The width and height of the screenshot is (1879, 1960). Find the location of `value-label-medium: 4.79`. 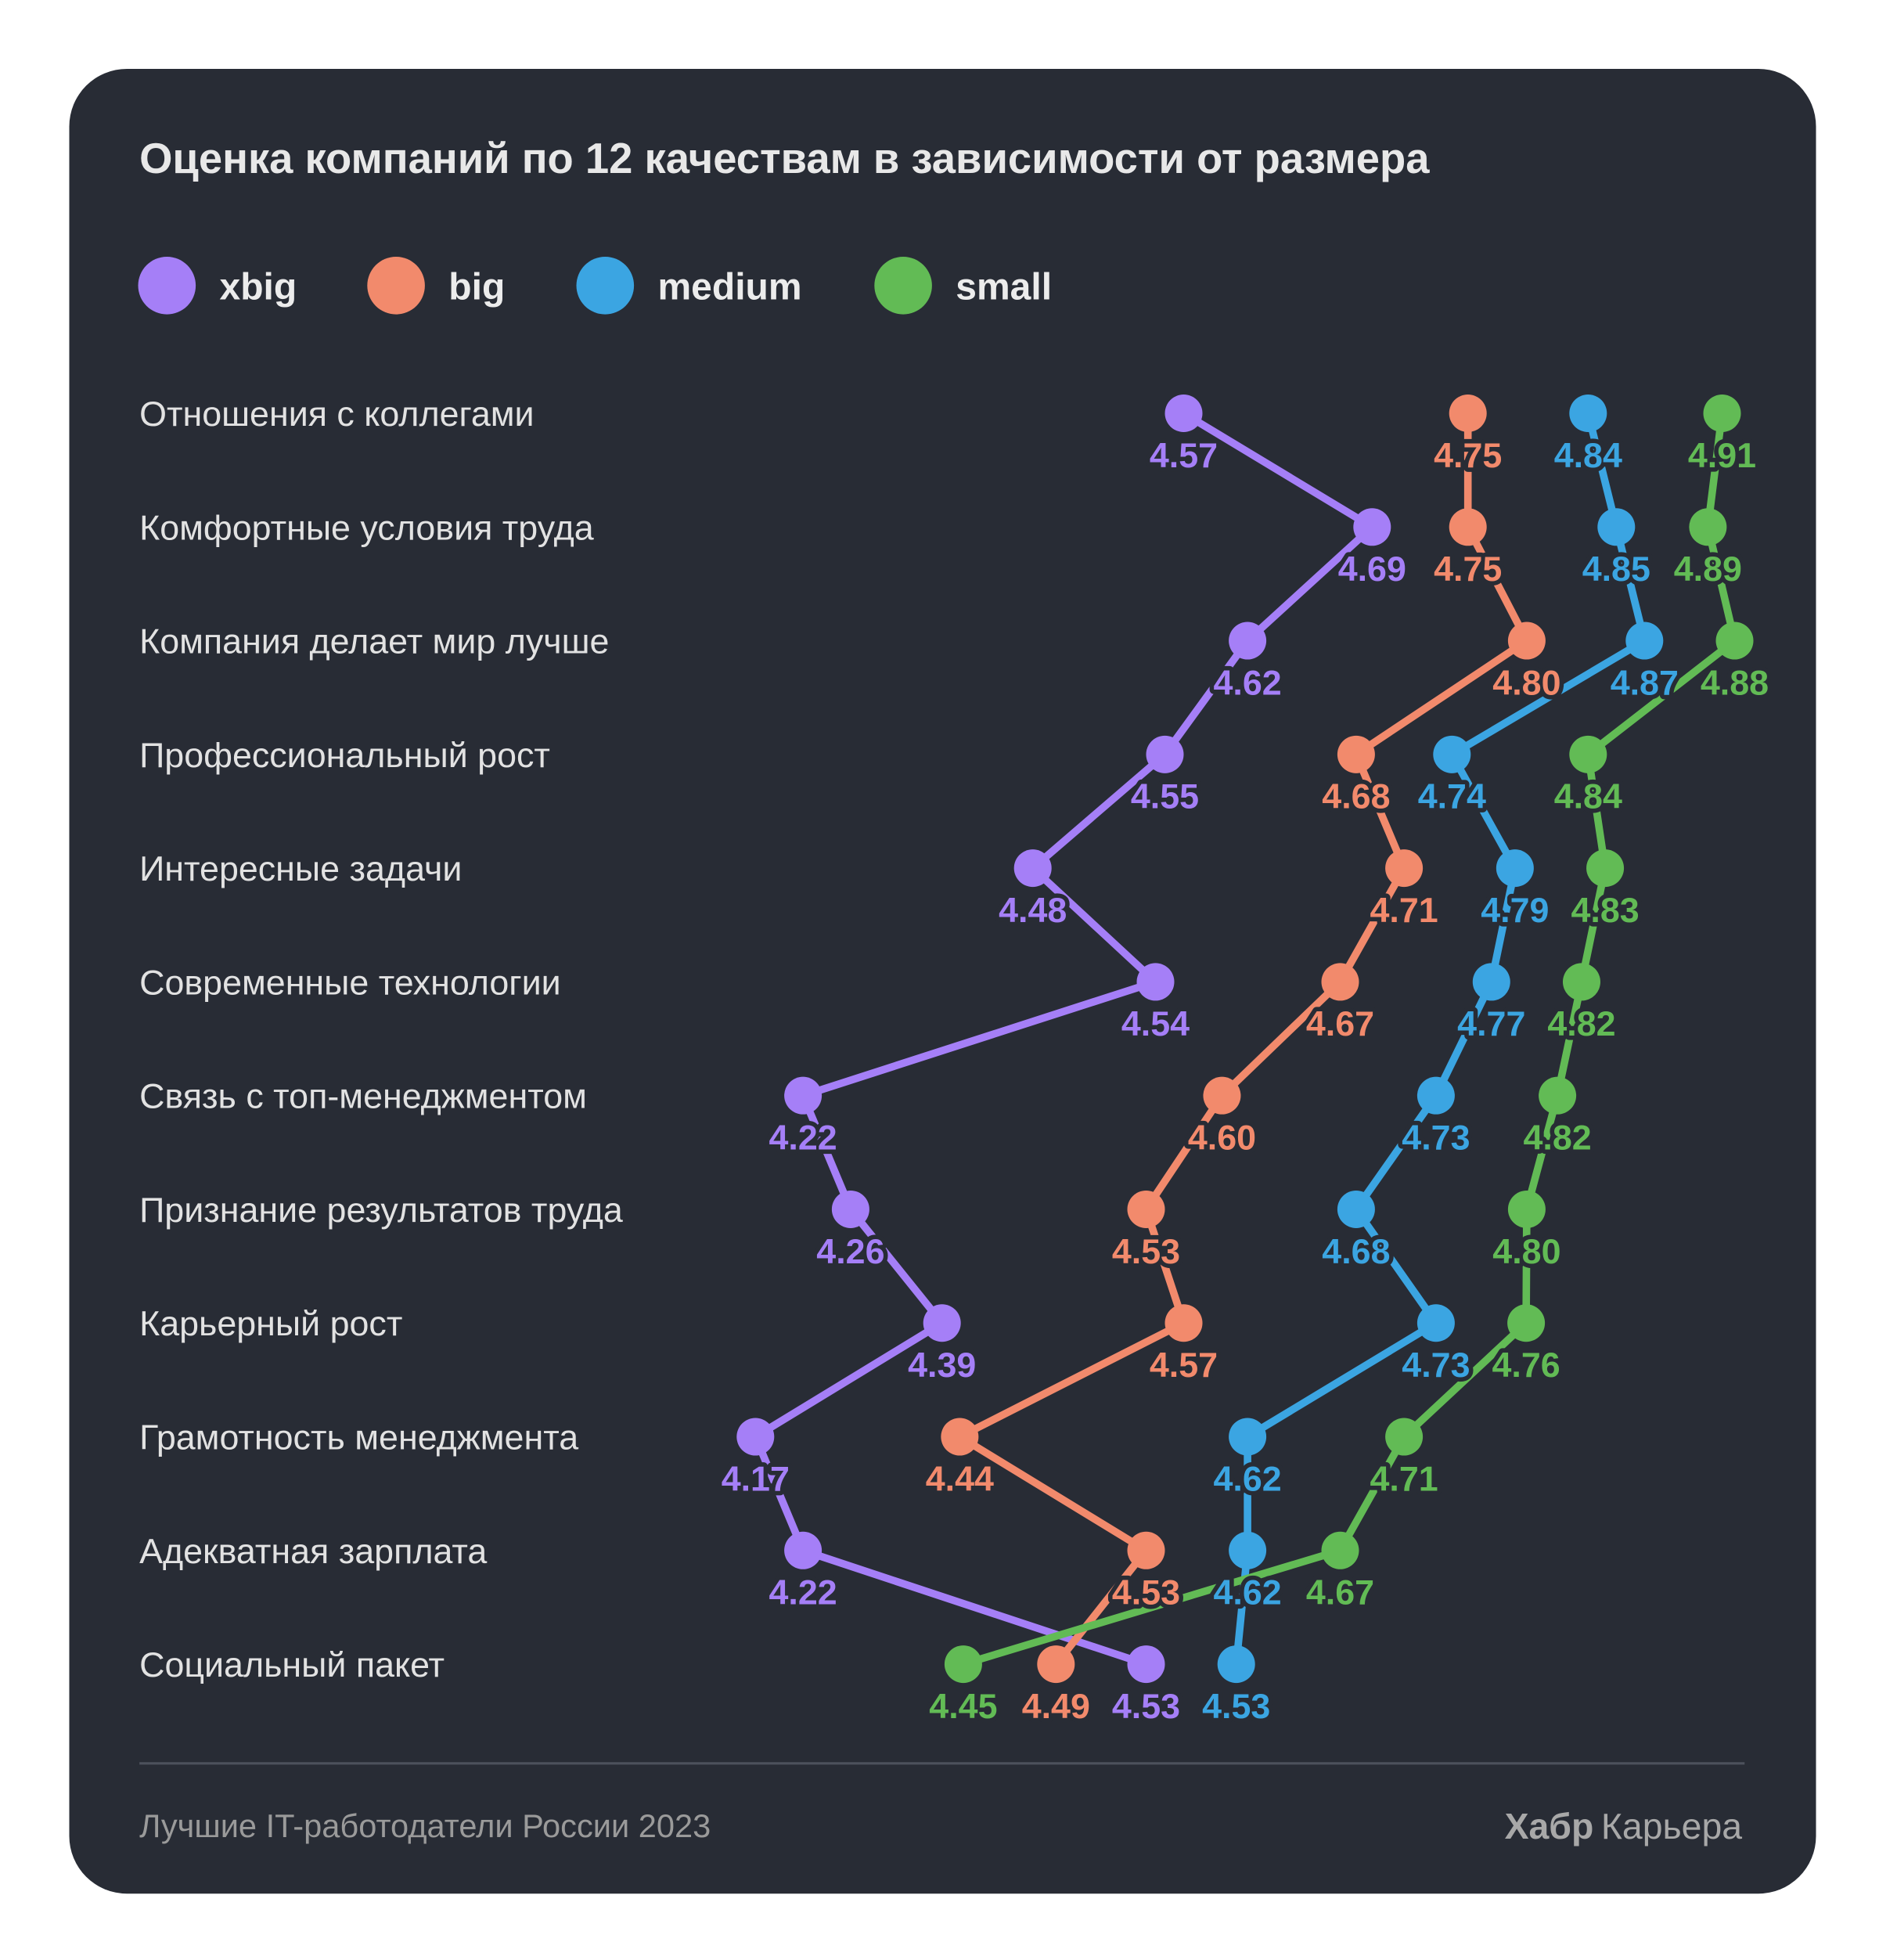

value-label-medium: 4.79 is located at coordinates (1515, 910).